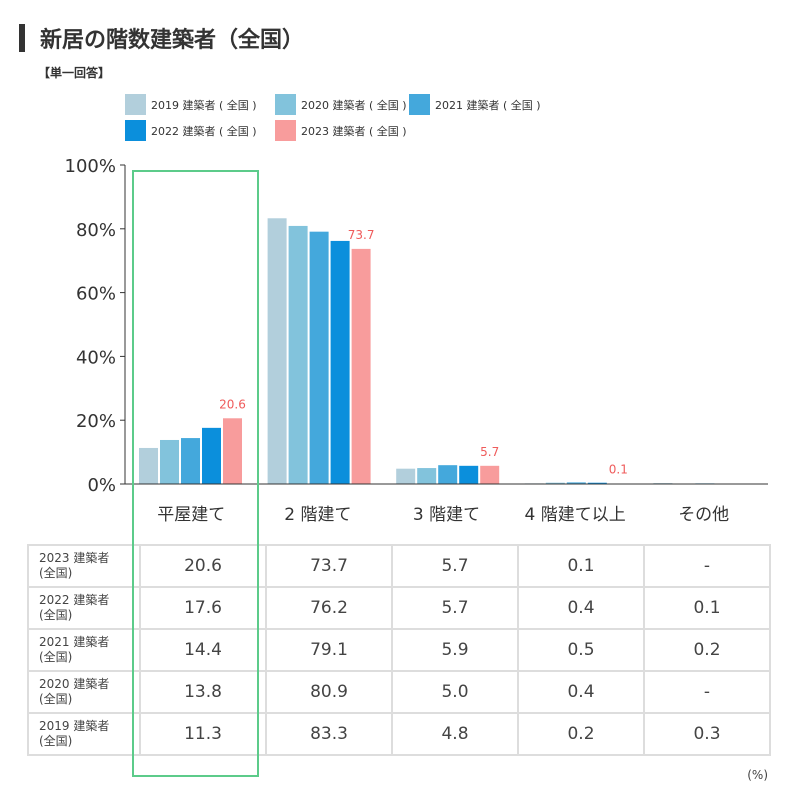 The width and height of the screenshot is (800, 800). What do you see at coordinates (96, 230) in the screenshot?
I see `y-tick-label: 80%` at bounding box center [96, 230].